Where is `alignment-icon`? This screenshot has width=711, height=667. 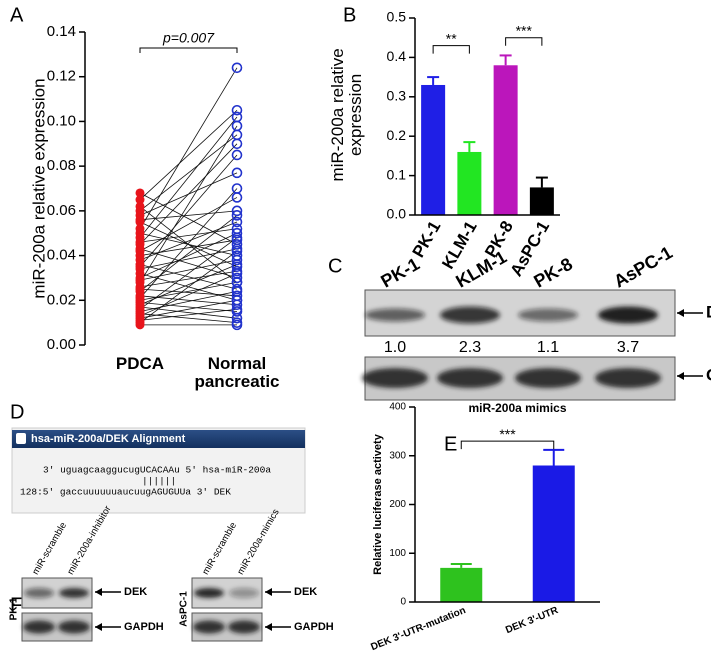
alignment-icon is located at coordinates (21, 438).